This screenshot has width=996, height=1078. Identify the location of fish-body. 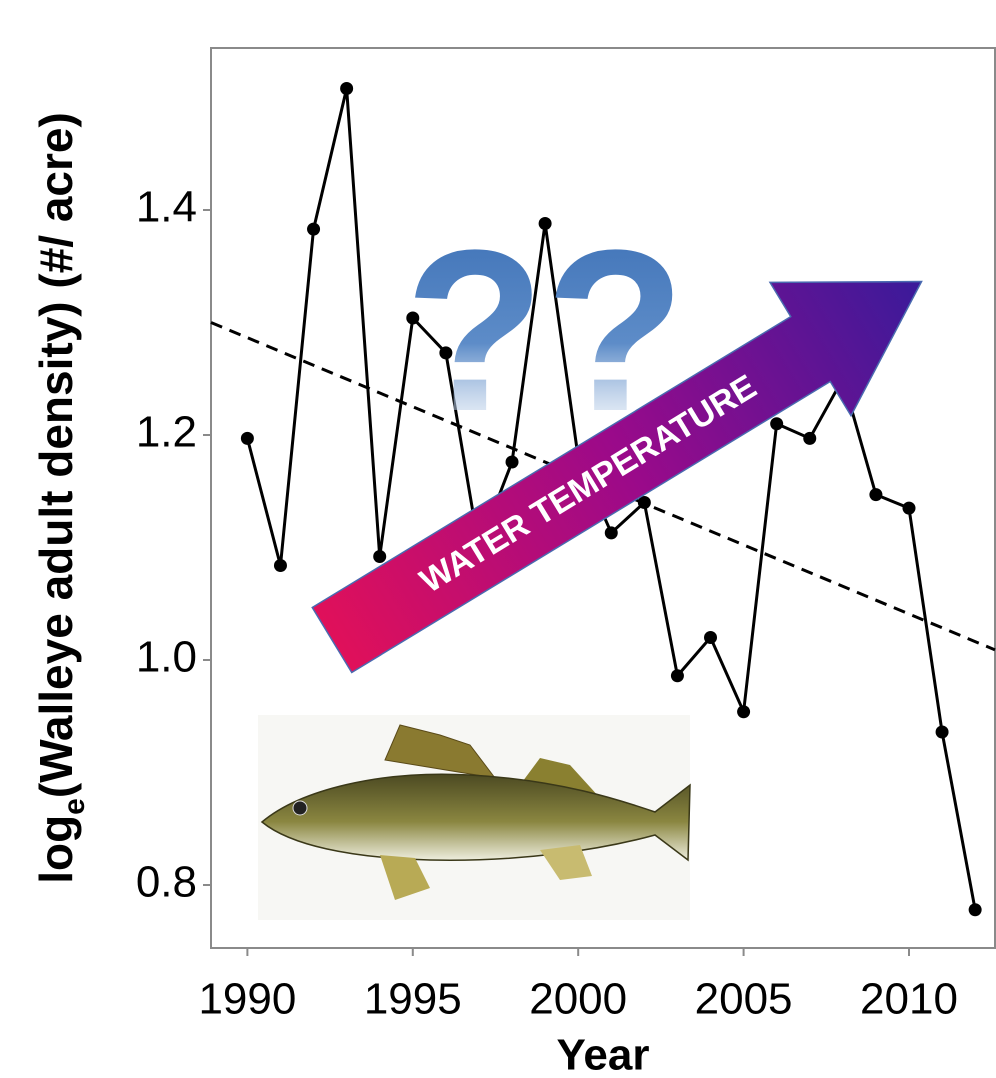
(475, 817).